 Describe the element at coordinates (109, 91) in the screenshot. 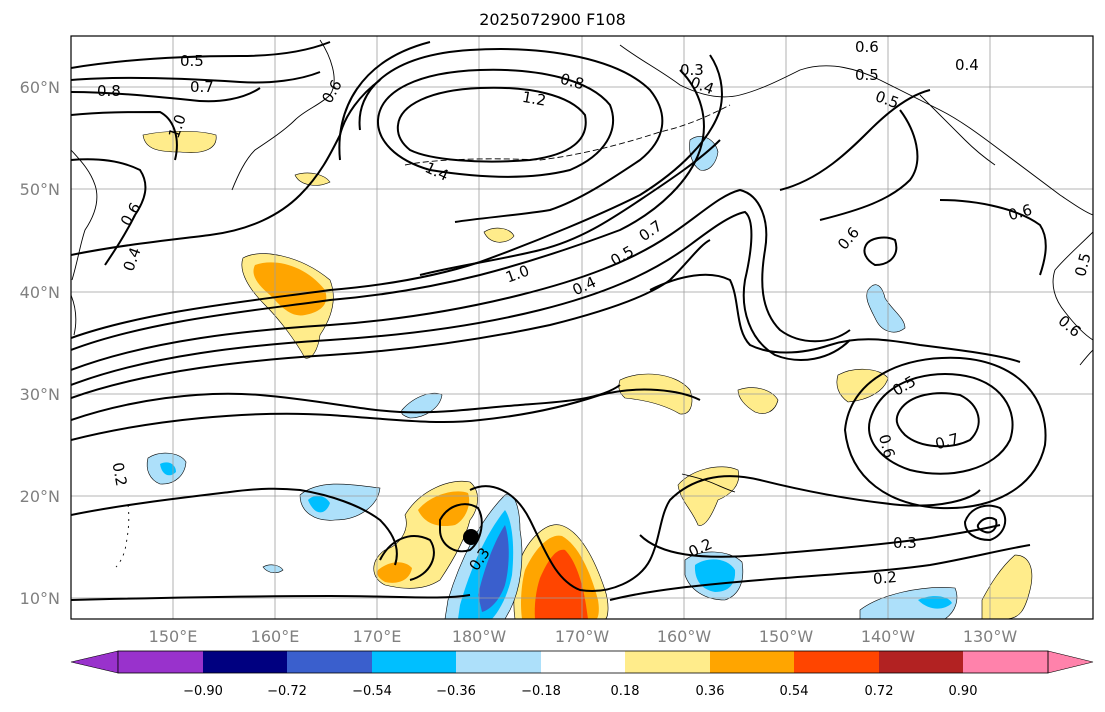

I see `contour-label: 0.8` at that location.